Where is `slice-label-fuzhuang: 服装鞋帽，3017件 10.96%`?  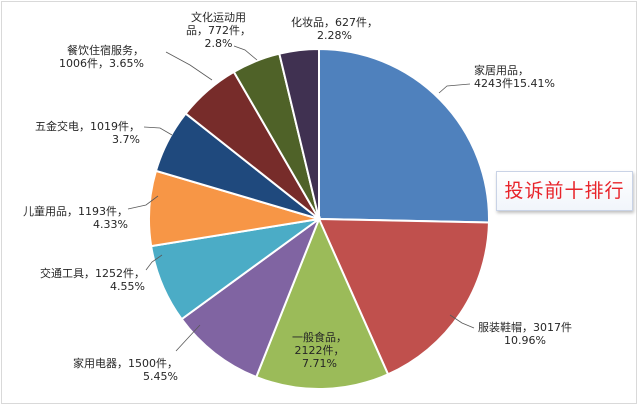
slice-label-fuzhuang: 服装鞋帽，3017件 10.96% is located at coordinates (525, 334).